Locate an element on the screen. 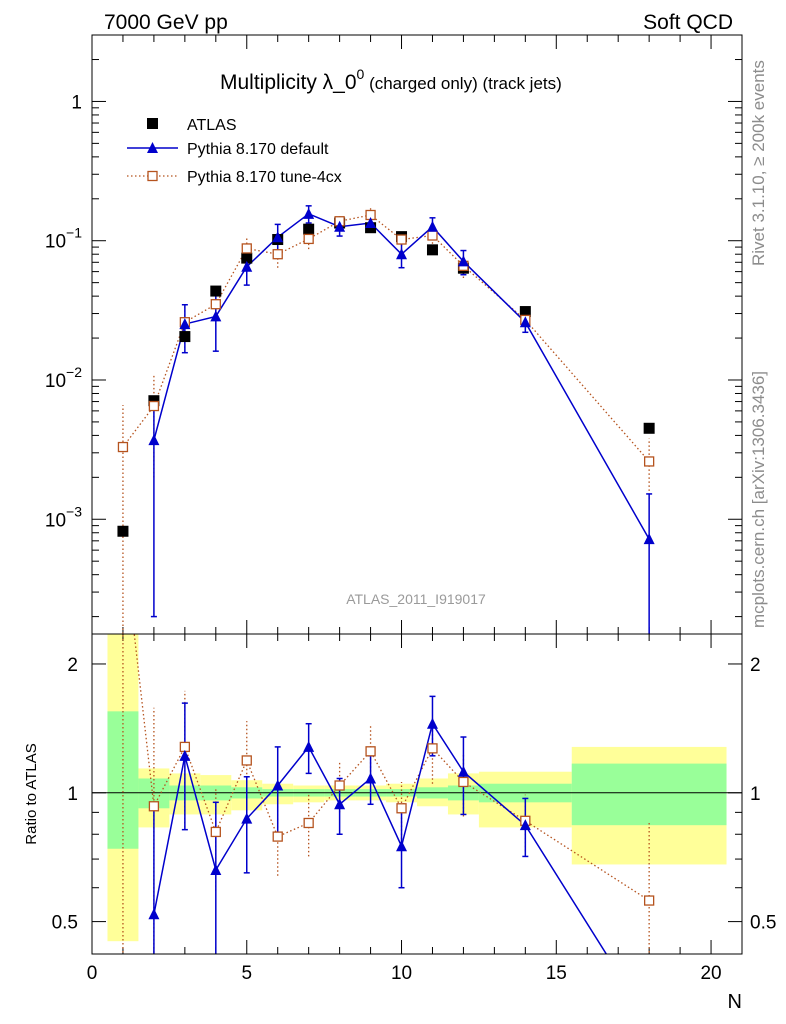 This screenshot has height=1024, width=786. x-tick-label: 20 is located at coordinates (710, 973).